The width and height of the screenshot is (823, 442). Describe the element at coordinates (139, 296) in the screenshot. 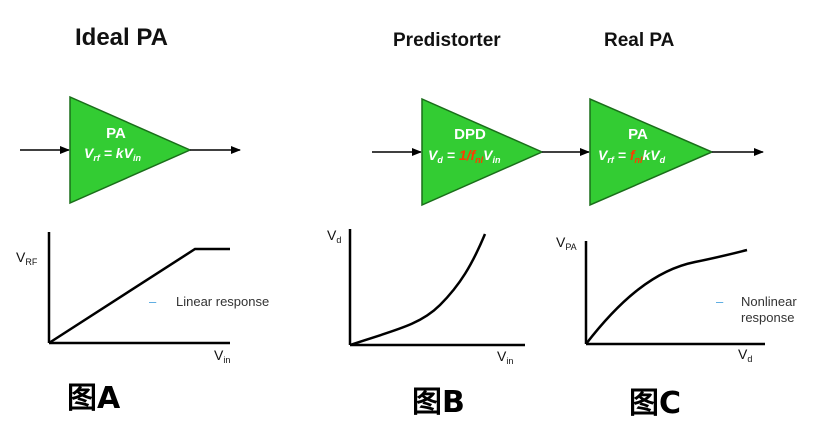

I see `graph-a-response-curve` at that location.